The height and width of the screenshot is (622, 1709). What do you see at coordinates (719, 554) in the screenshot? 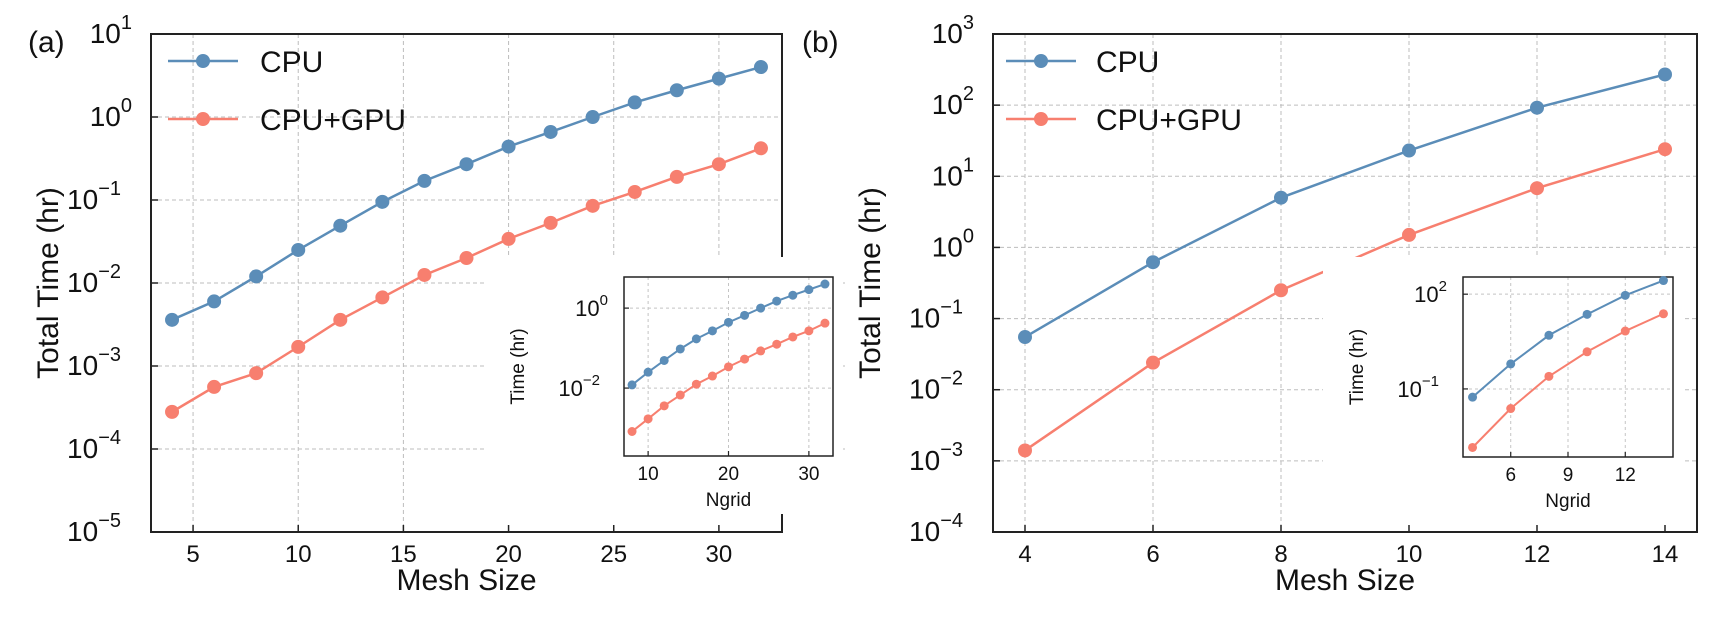
I see `x-tick-label: 30` at bounding box center [719, 554].